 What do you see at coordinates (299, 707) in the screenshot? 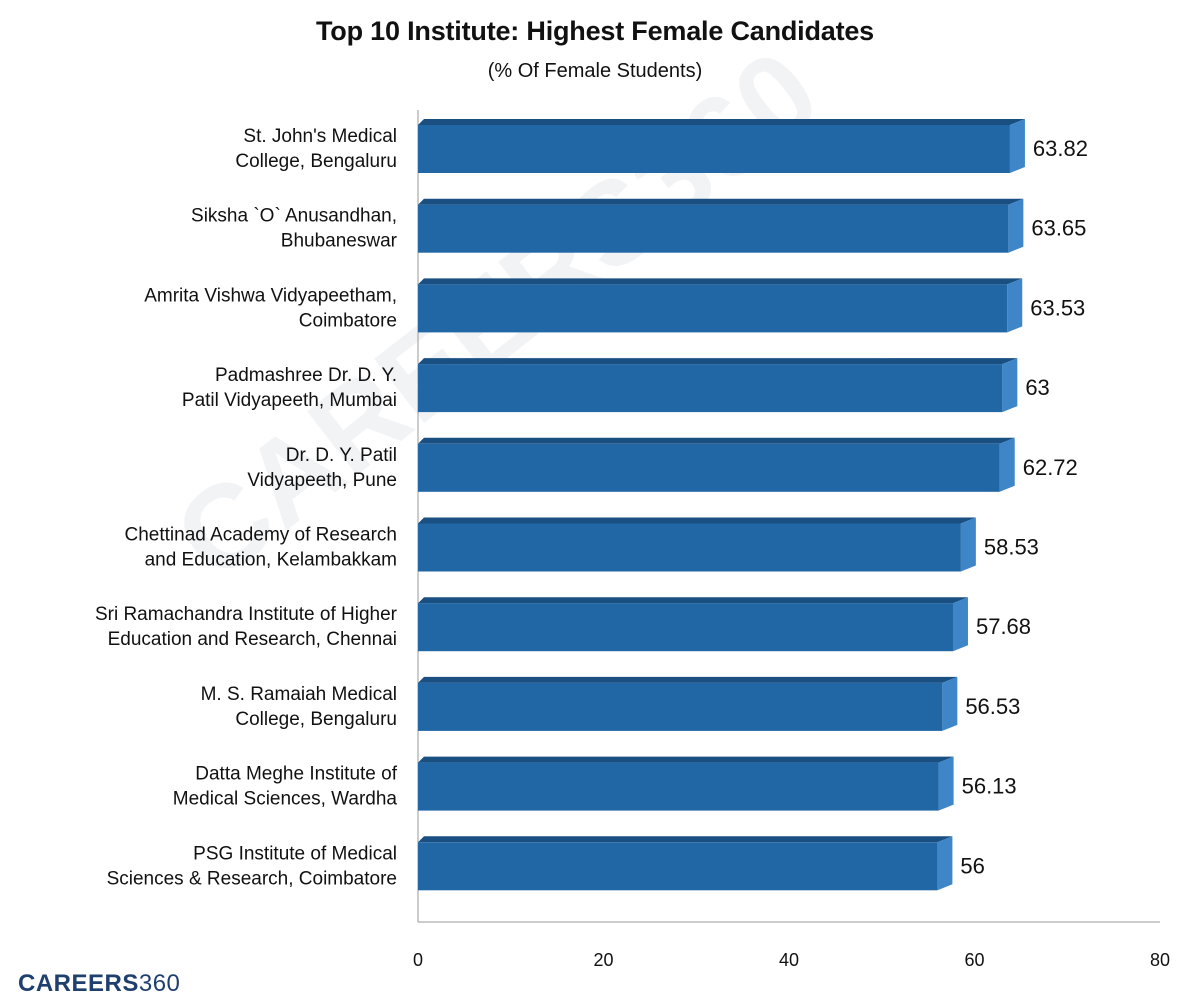
I see `category-label: M. S. Ramaiah Medical College, Bengaluru` at bounding box center [299, 707].